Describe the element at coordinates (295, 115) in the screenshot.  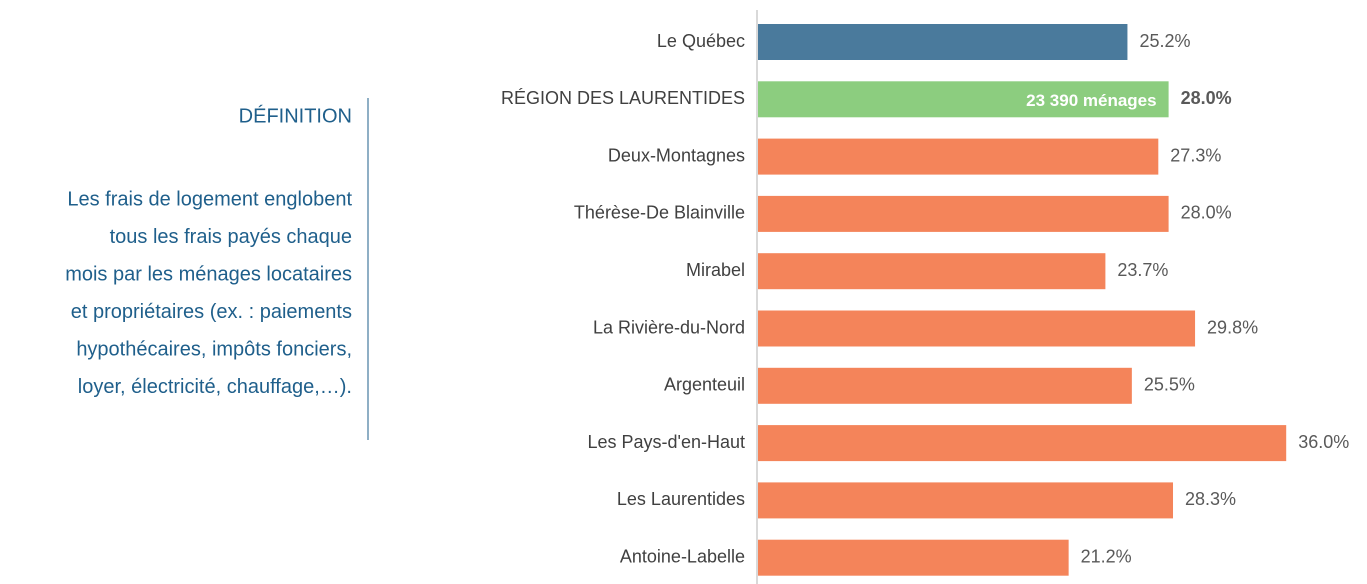
I see `definition-title: DÉFINITION` at that location.